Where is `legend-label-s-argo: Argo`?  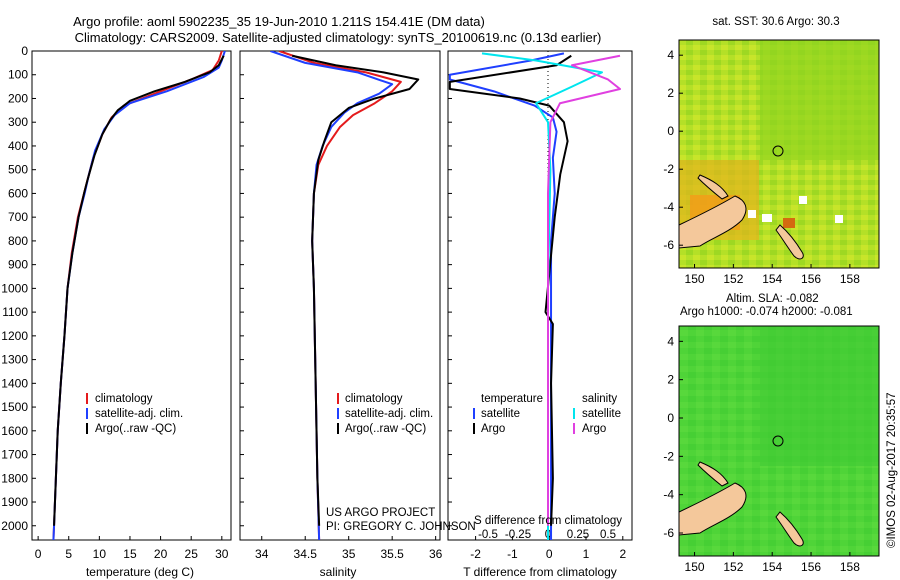 legend-label-s-argo: Argo is located at coordinates (594, 429).